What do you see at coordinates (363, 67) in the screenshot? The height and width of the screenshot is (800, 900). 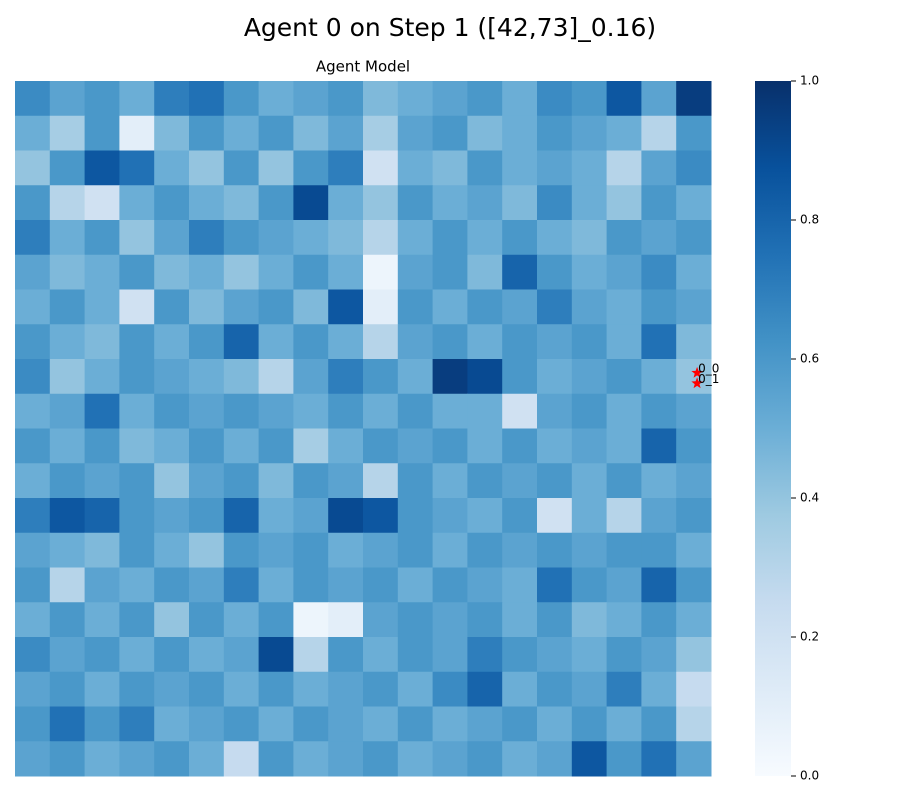 I see `subplot-title: Agent Model` at bounding box center [363, 67].